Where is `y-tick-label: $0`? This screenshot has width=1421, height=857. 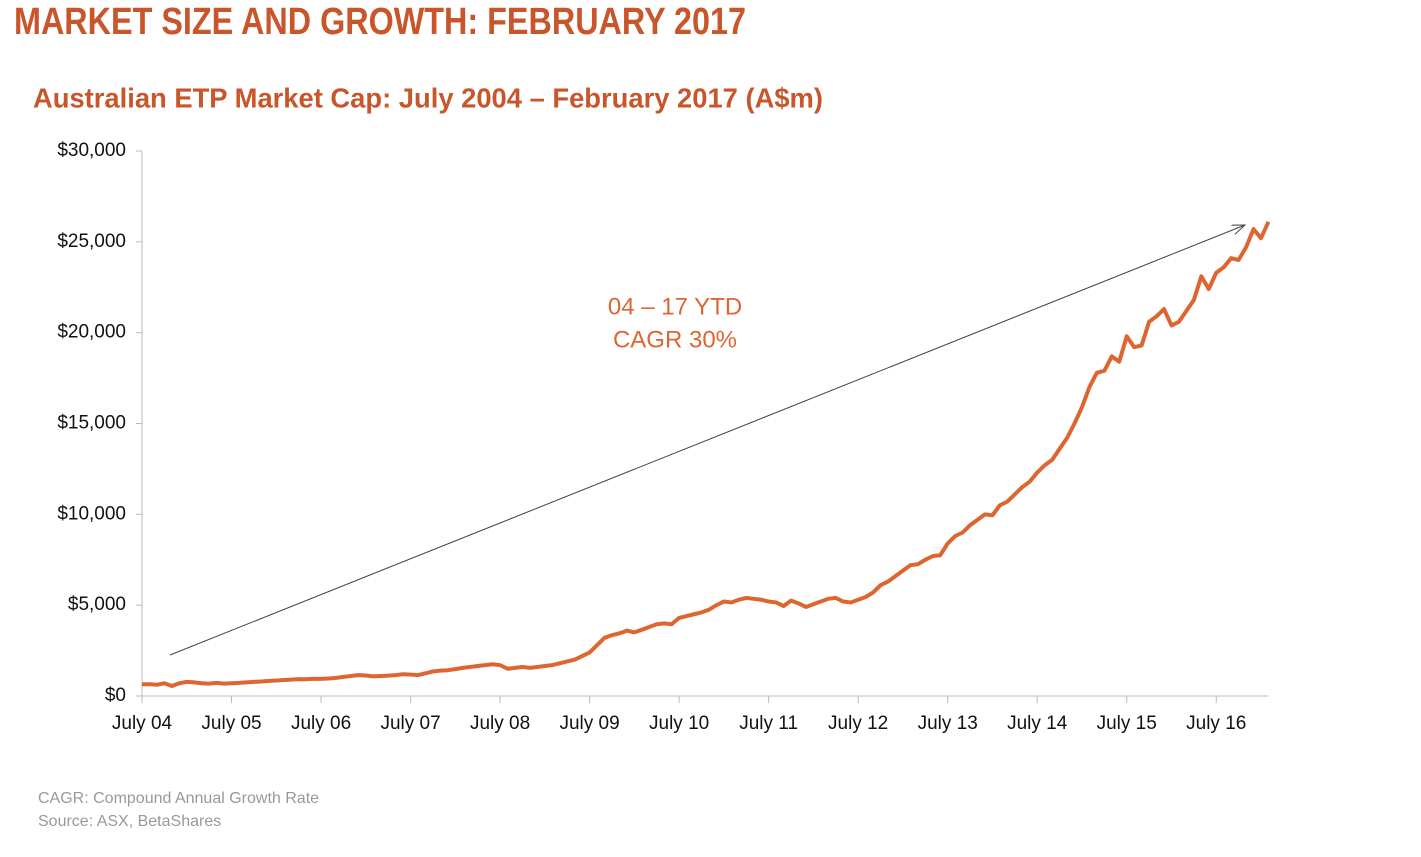
y-tick-label: $0 is located at coordinates (115, 695).